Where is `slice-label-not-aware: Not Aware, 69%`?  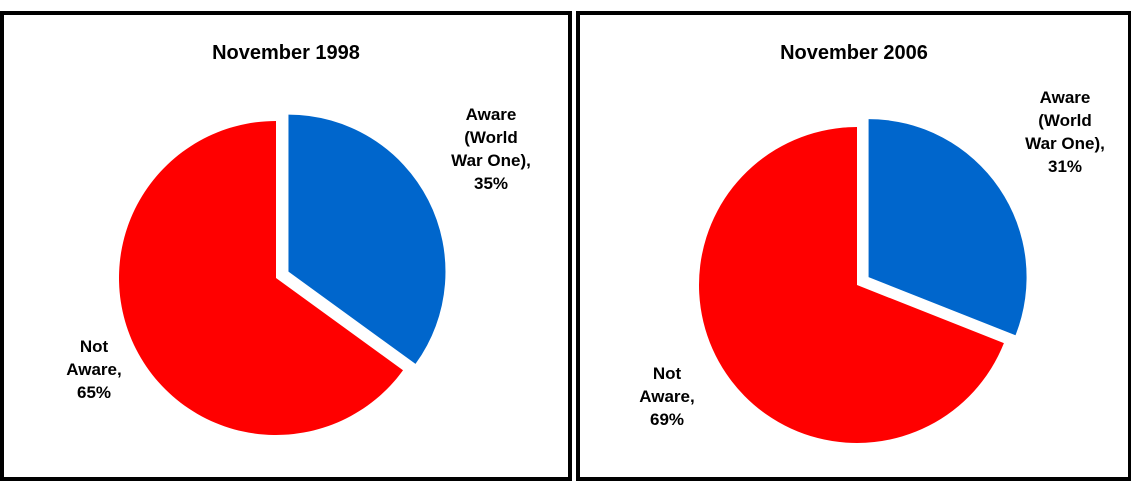
slice-label-not-aware: Not Aware, 69% is located at coordinates (666, 396).